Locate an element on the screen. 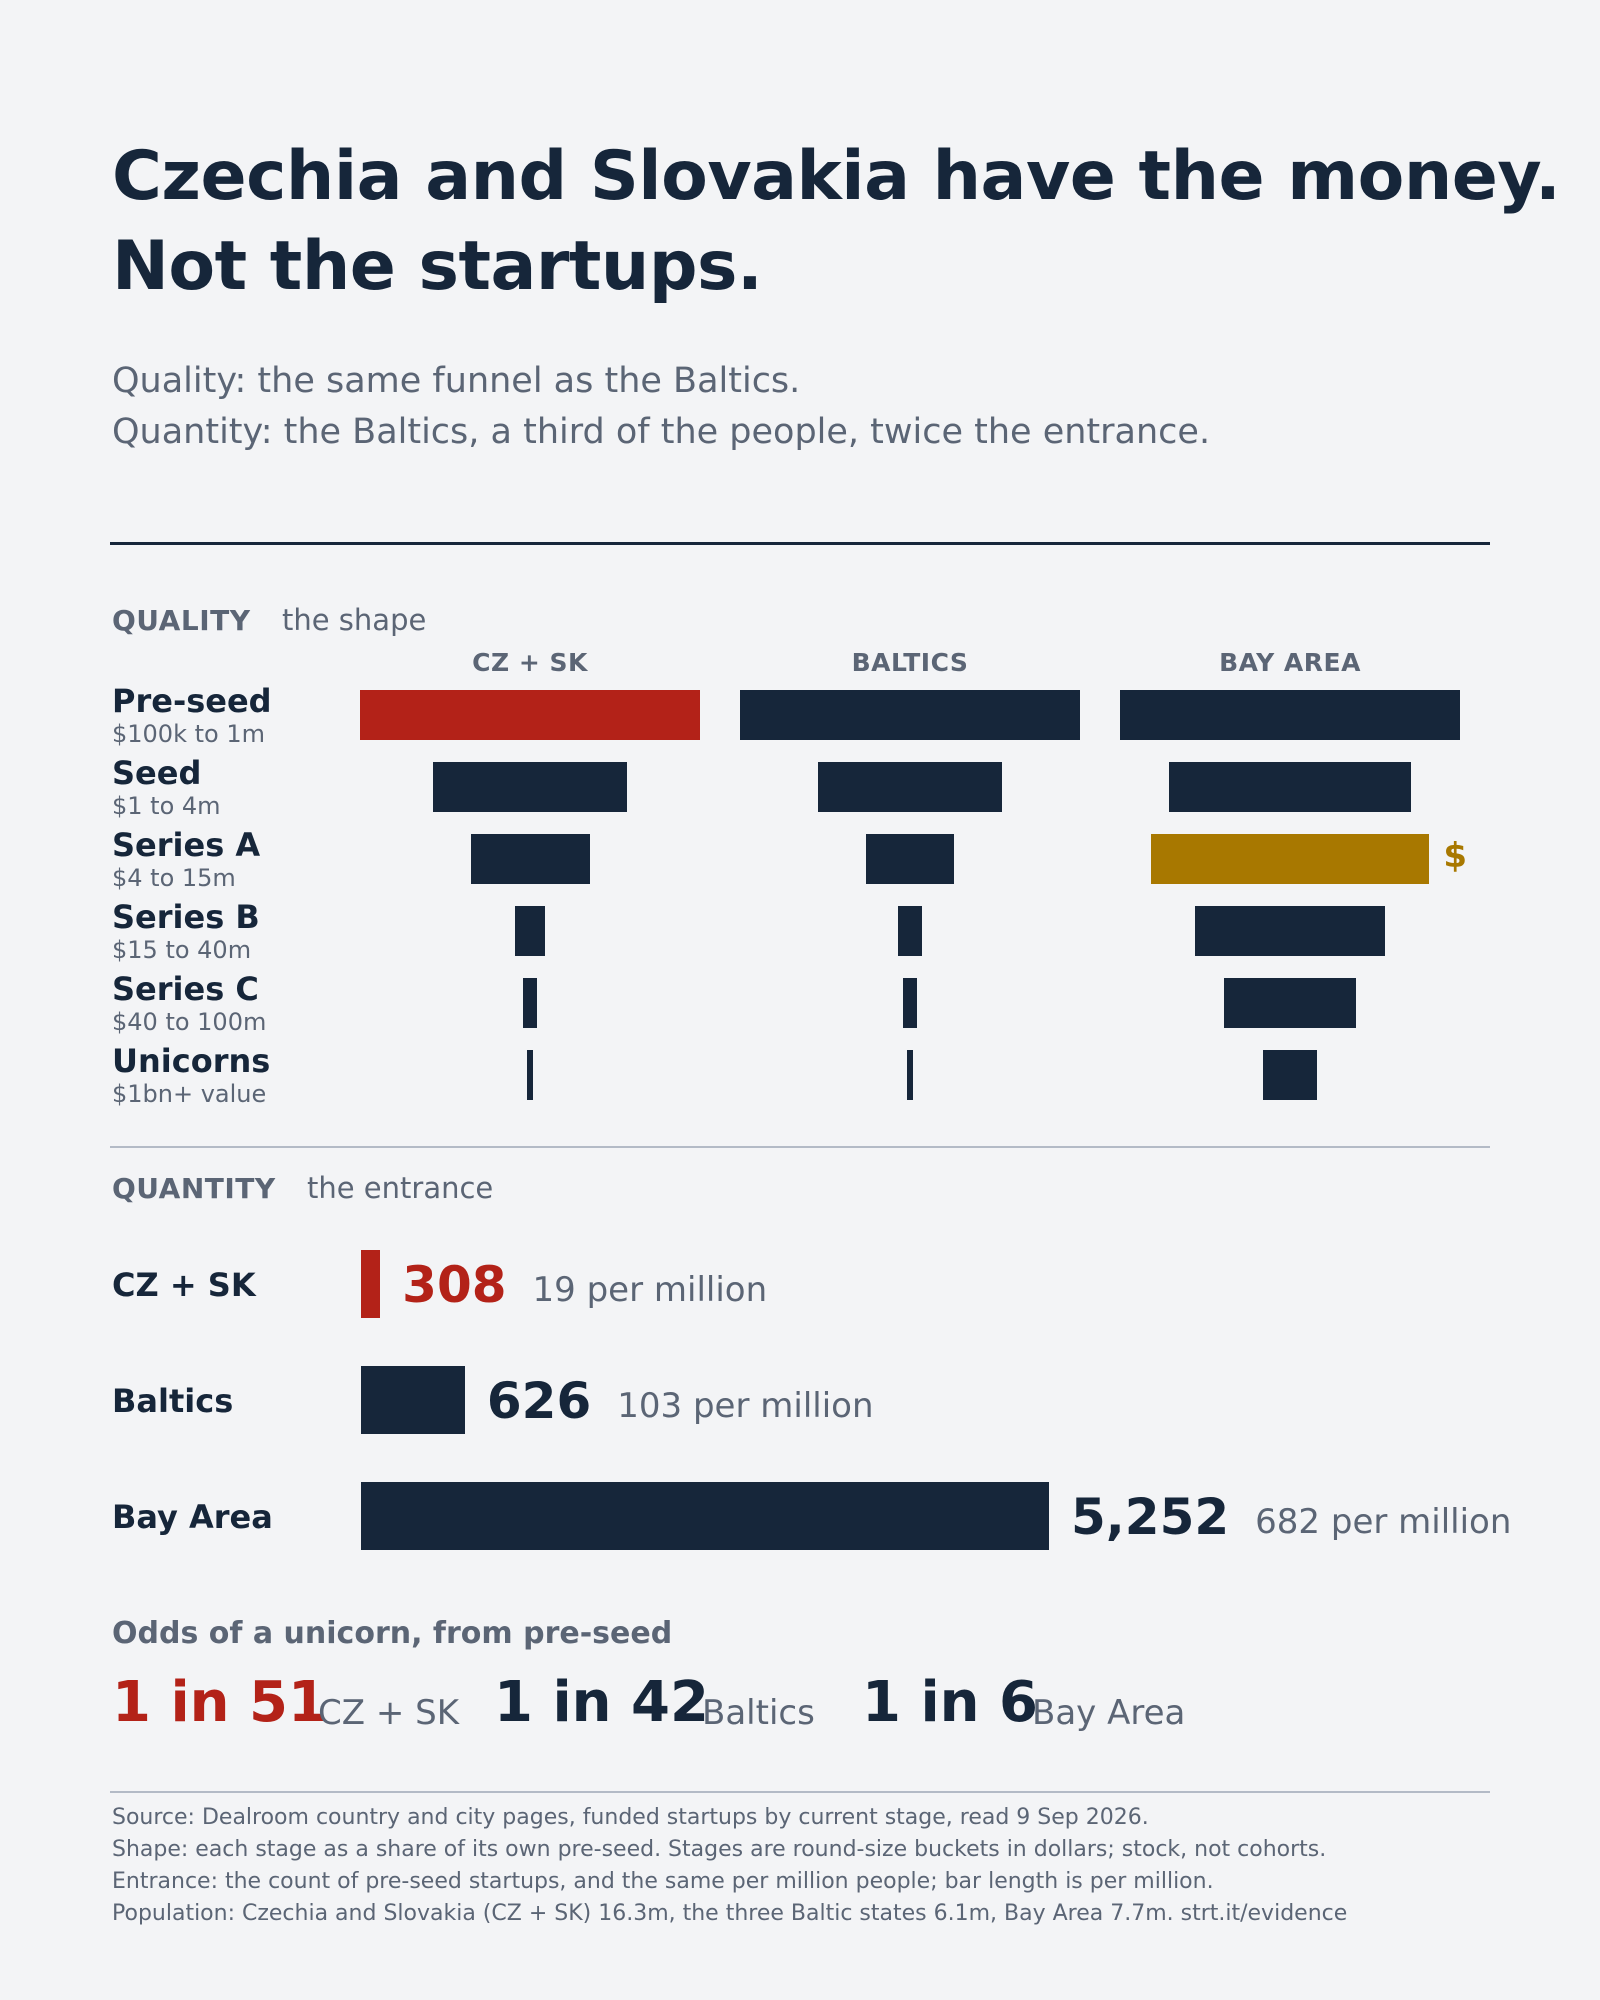 The width and height of the screenshot is (1600, 2000). quantity-value: 626 is located at coordinates (539, 1401).